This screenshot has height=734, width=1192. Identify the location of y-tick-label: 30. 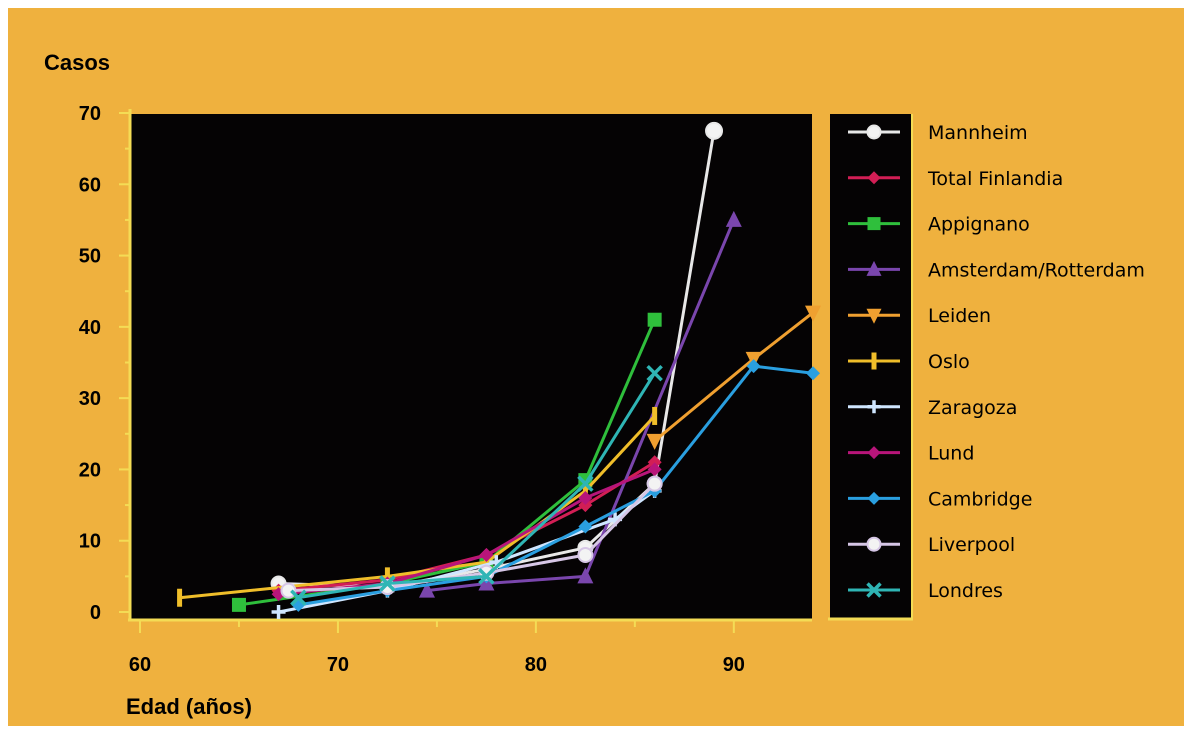
(90, 399).